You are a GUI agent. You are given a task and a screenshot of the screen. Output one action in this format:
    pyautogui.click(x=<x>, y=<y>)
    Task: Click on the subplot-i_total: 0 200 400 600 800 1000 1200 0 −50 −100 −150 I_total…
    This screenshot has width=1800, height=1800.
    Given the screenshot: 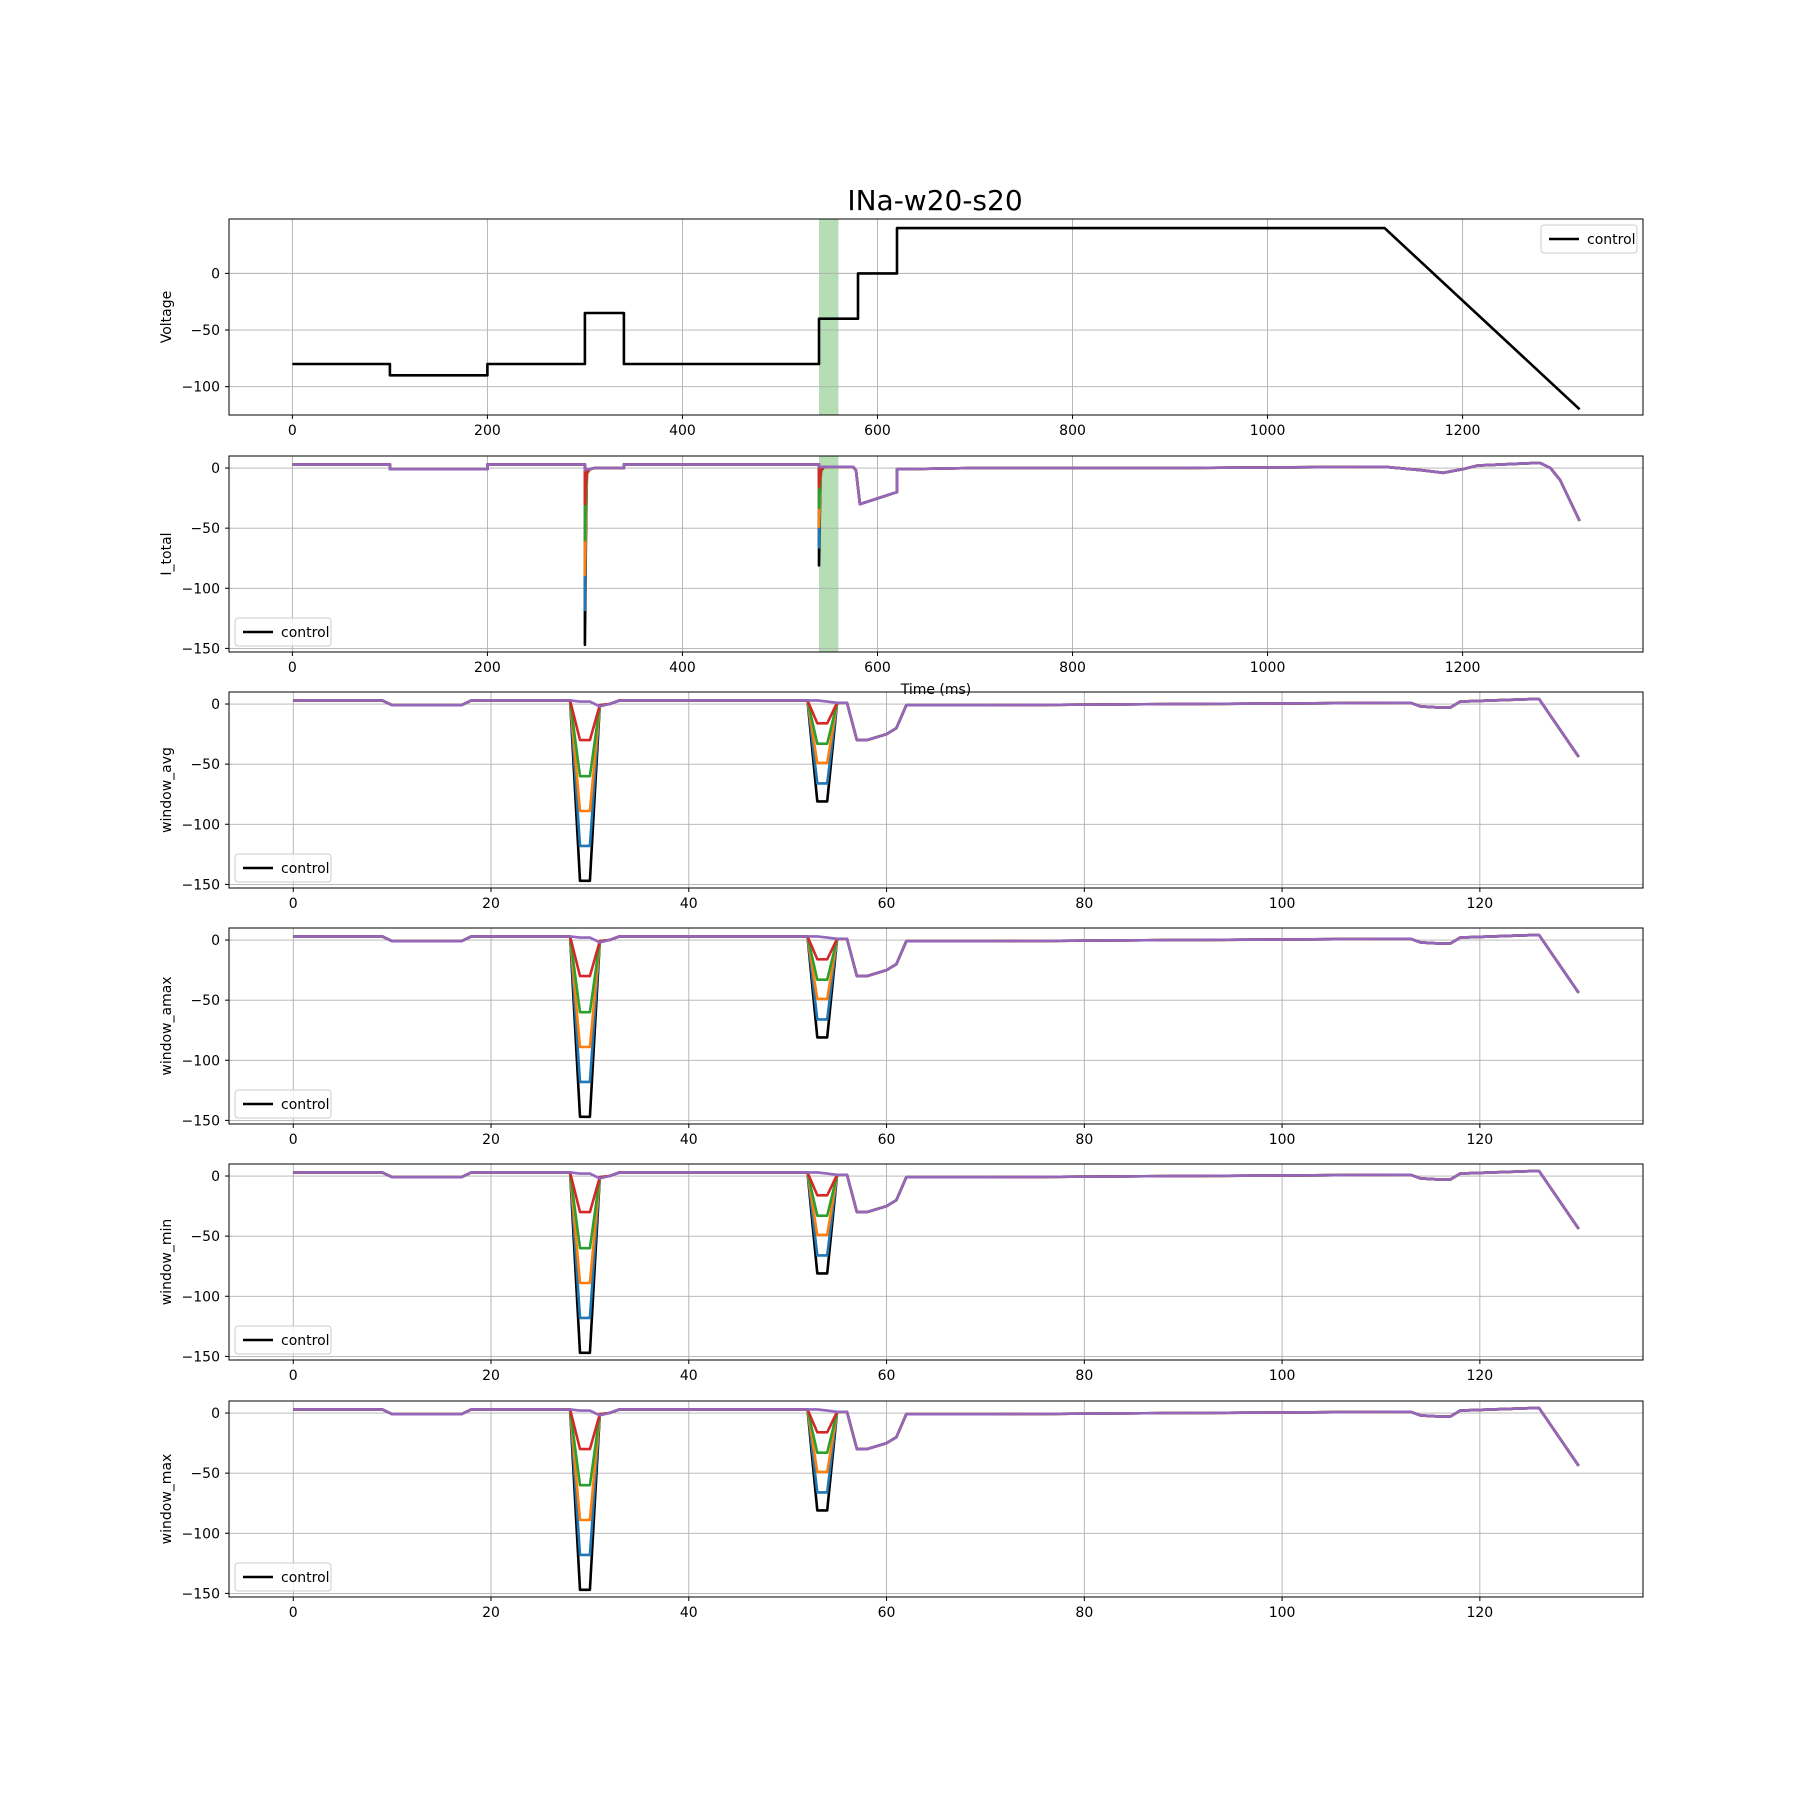 What is the action you would take?
    pyautogui.click(x=901, y=576)
    